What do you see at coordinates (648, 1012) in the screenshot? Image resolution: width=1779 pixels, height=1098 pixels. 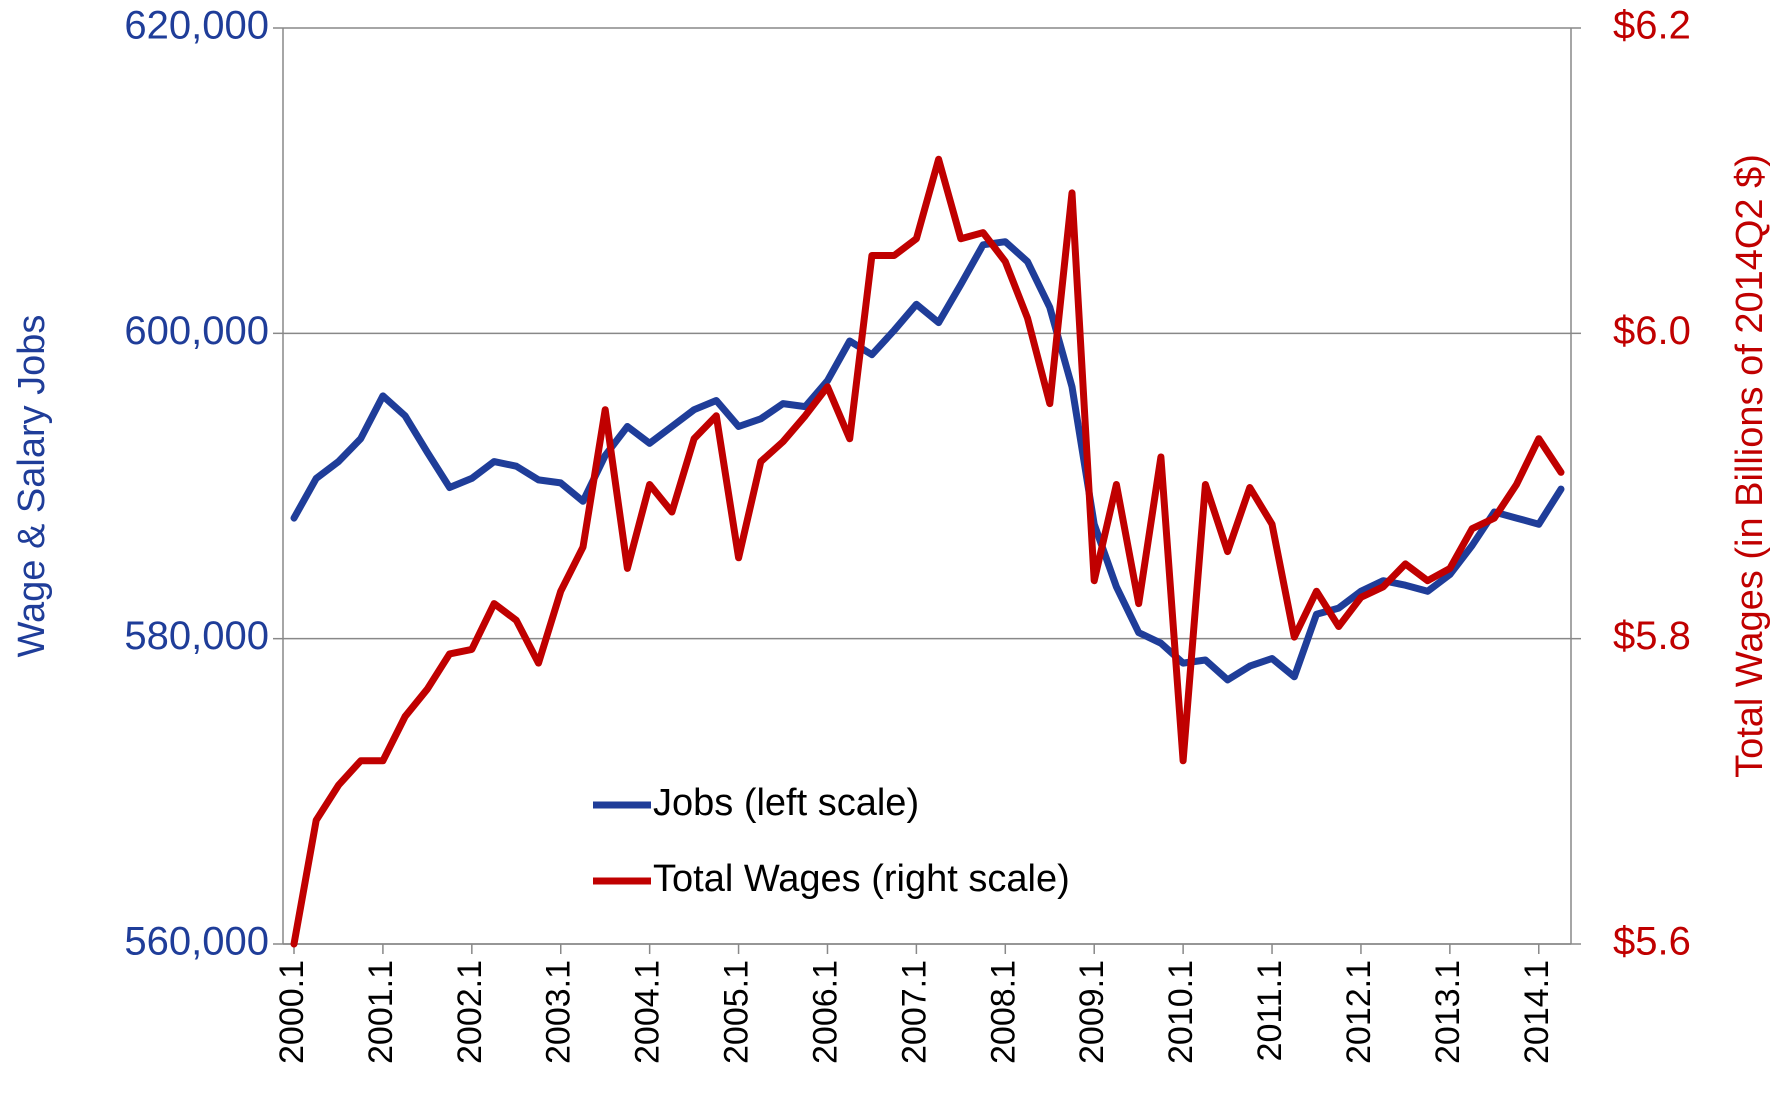 I see `x-tick-label: 2004.1` at bounding box center [648, 1012].